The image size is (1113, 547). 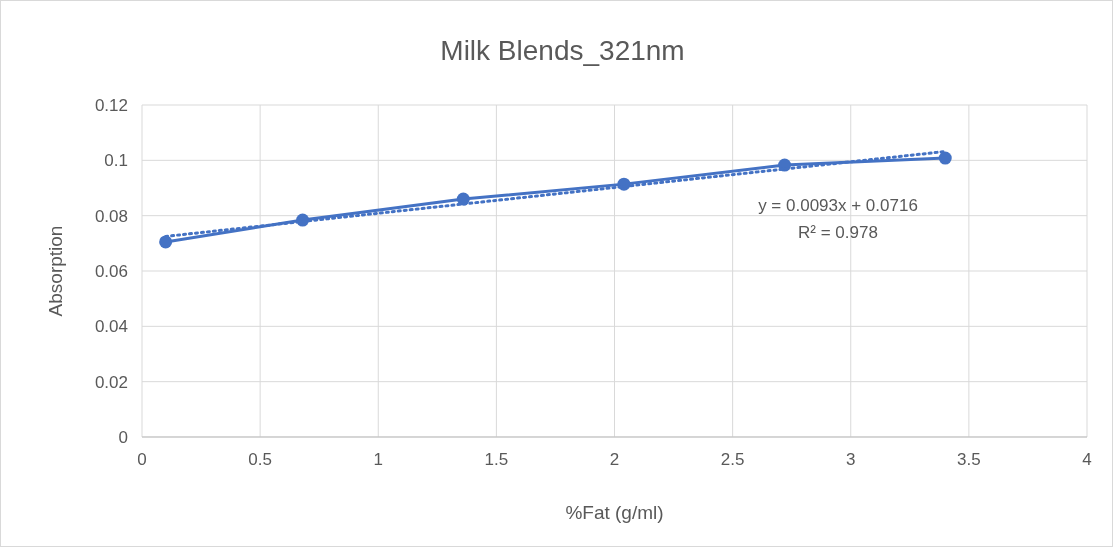 I want to click on y-tick-label: 0.12, so click(x=111, y=105).